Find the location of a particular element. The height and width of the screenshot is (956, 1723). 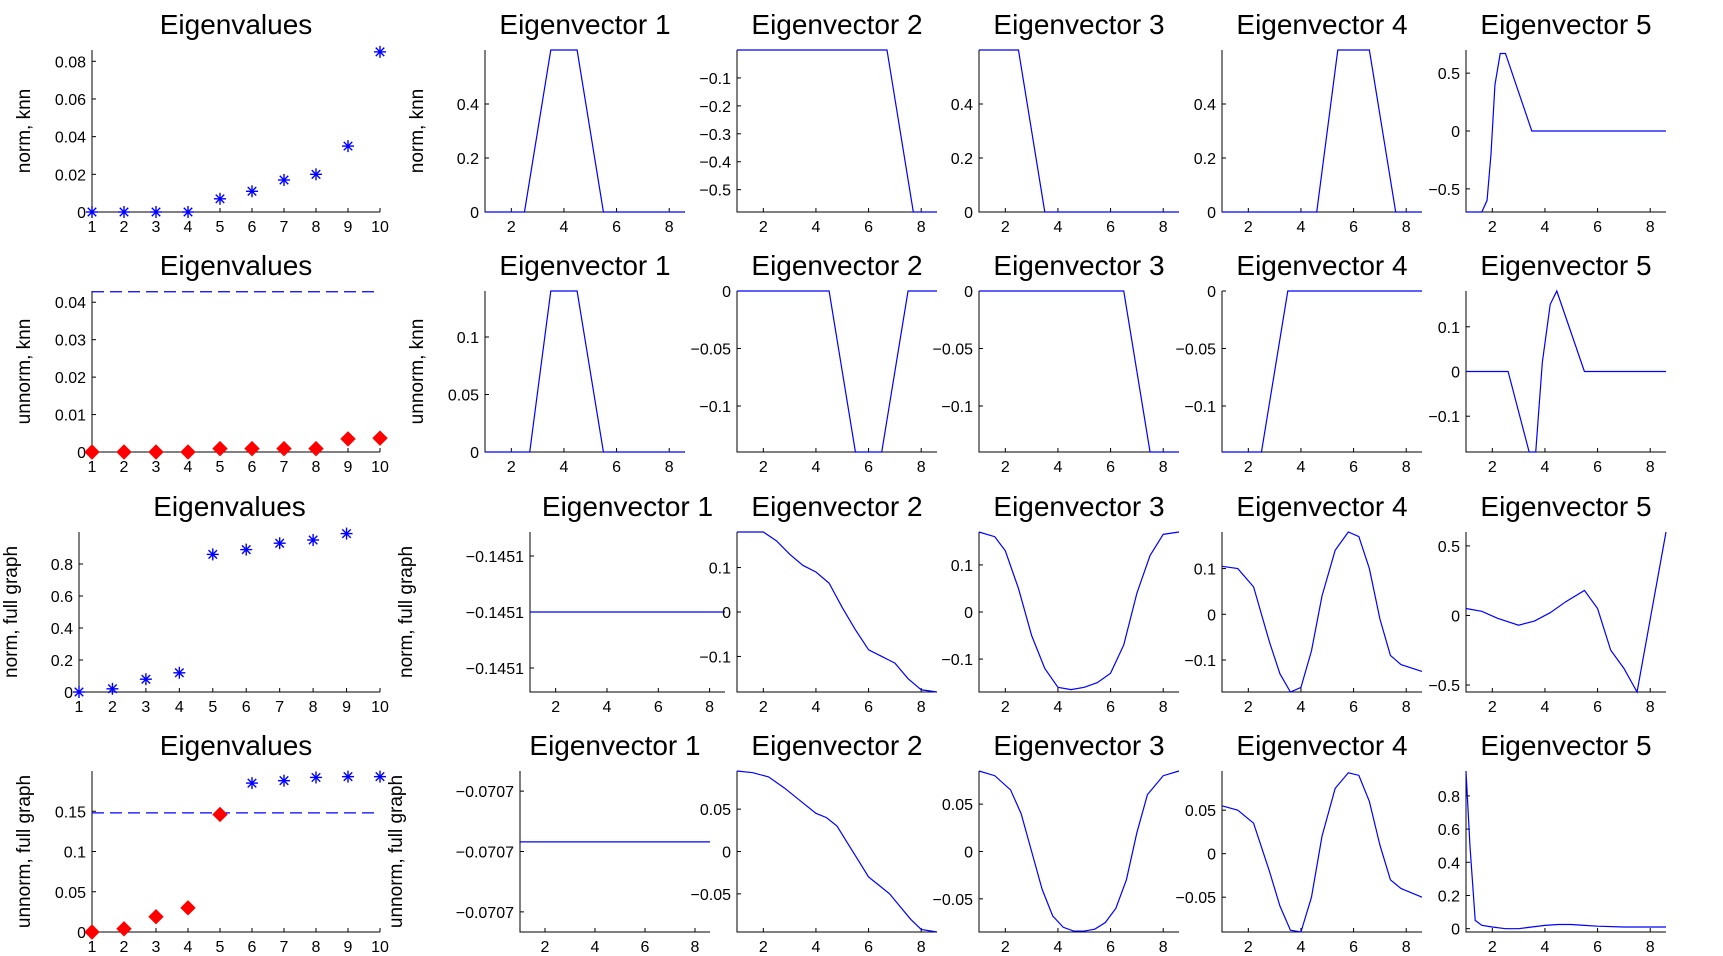

panel-r2c5: Eigenvector 5 2 4 6 8 −0.1 0 0.1 is located at coordinates (1547, 363).